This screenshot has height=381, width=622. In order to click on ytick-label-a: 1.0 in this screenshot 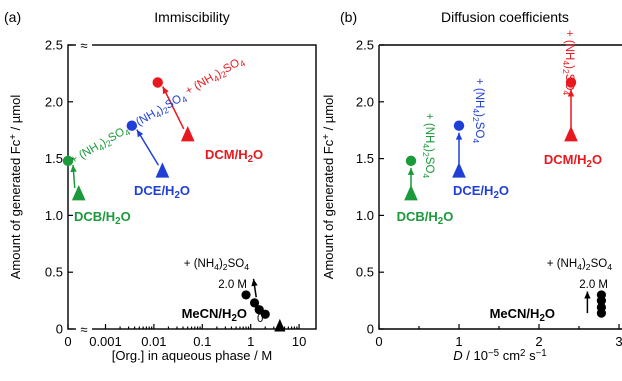, I will do `click(54, 215)`.